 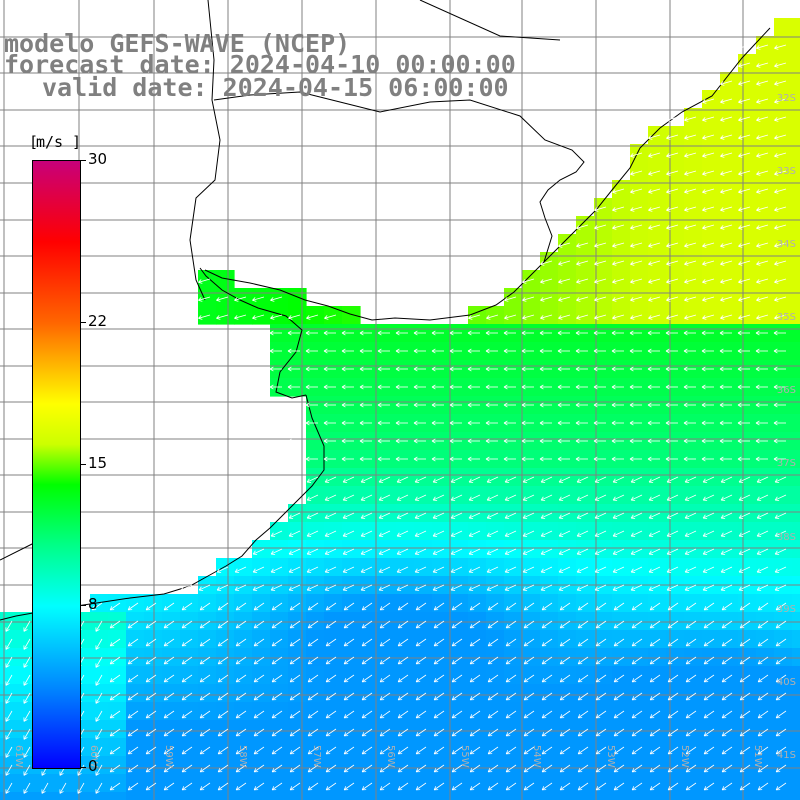 I want to click on western-border, so click(x=205, y=150).